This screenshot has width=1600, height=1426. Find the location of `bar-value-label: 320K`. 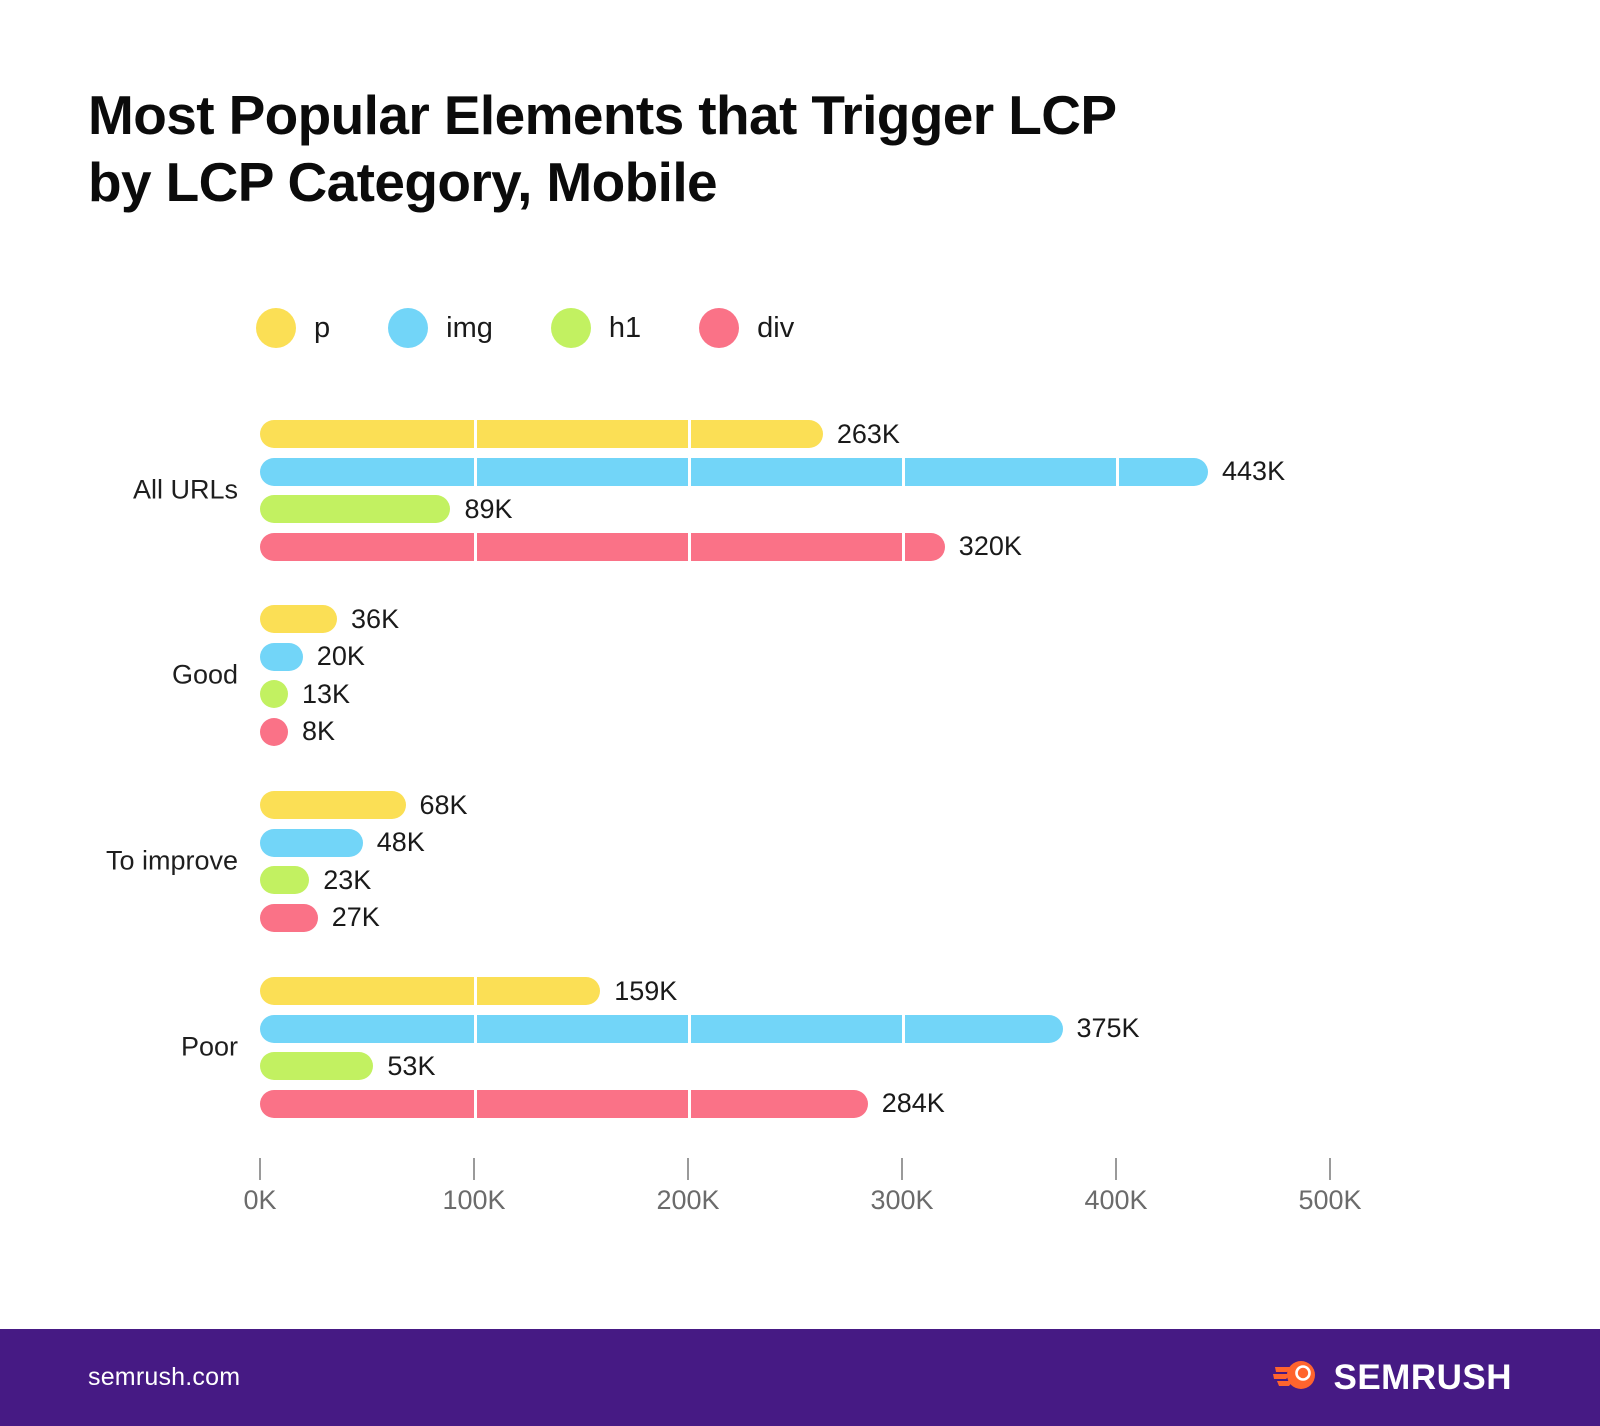

bar-value-label: 320K is located at coordinates (990, 546).